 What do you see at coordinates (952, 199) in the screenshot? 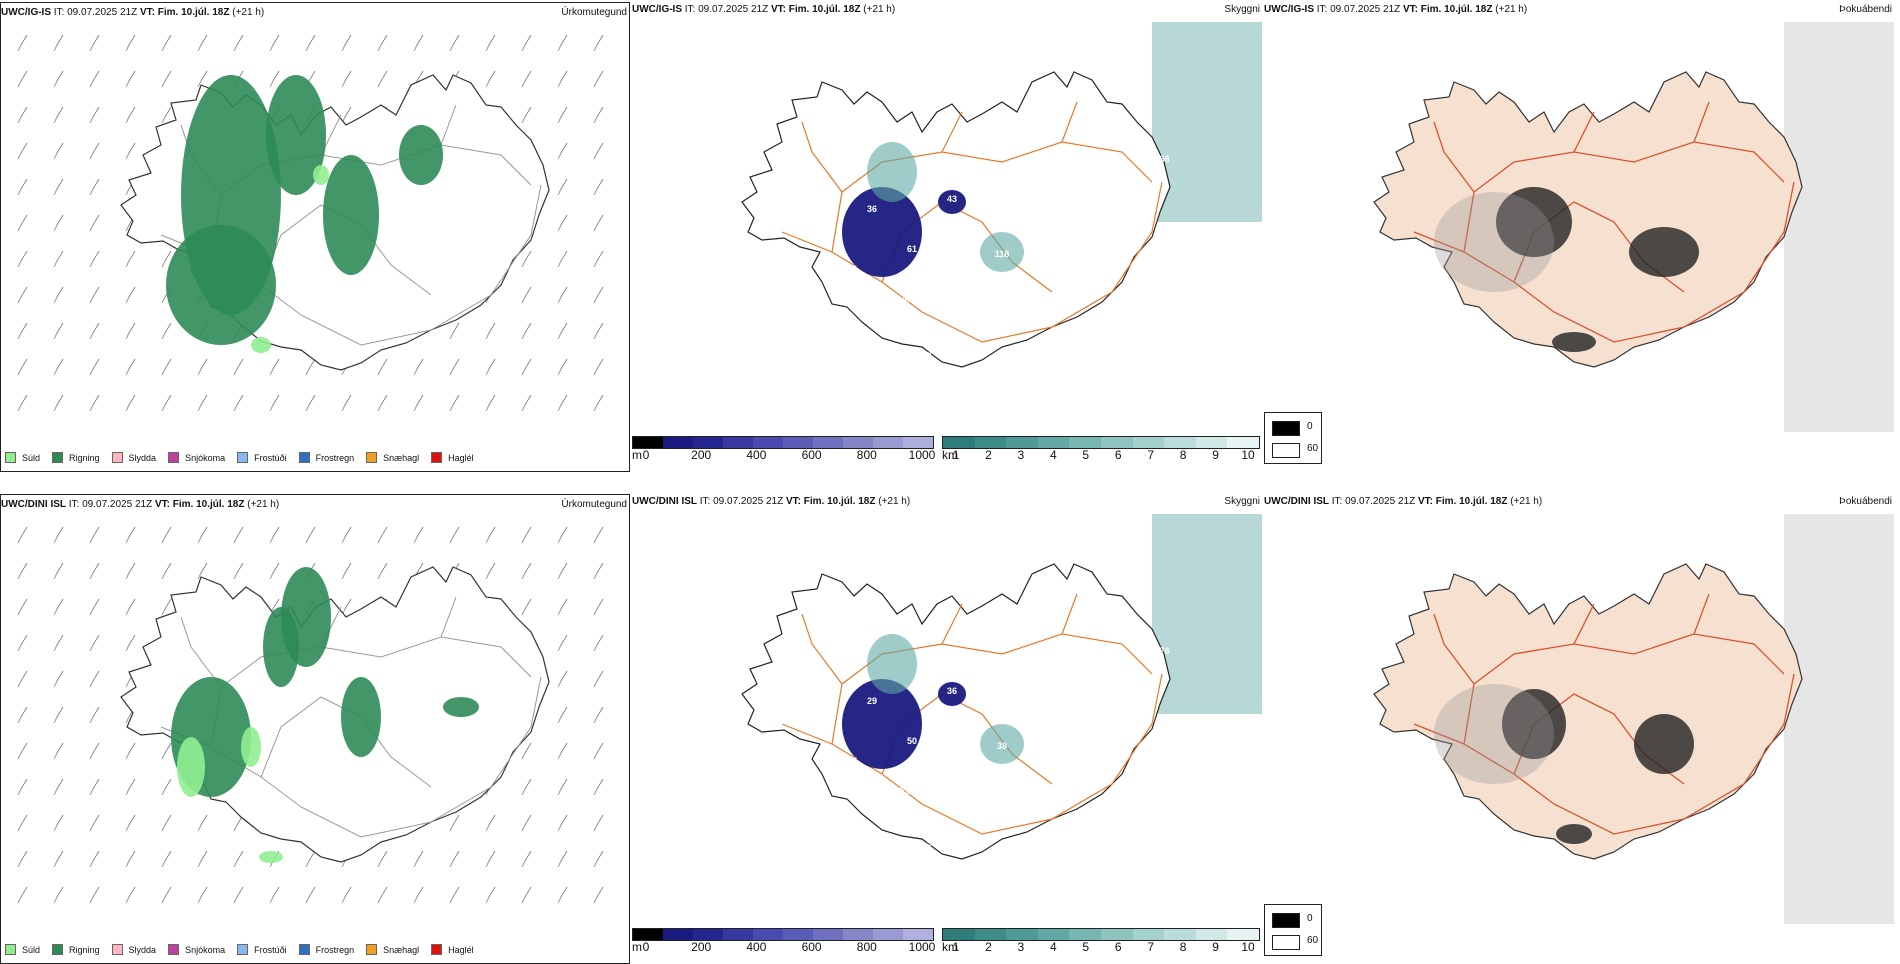
I see `visibility-value: 43` at bounding box center [952, 199].